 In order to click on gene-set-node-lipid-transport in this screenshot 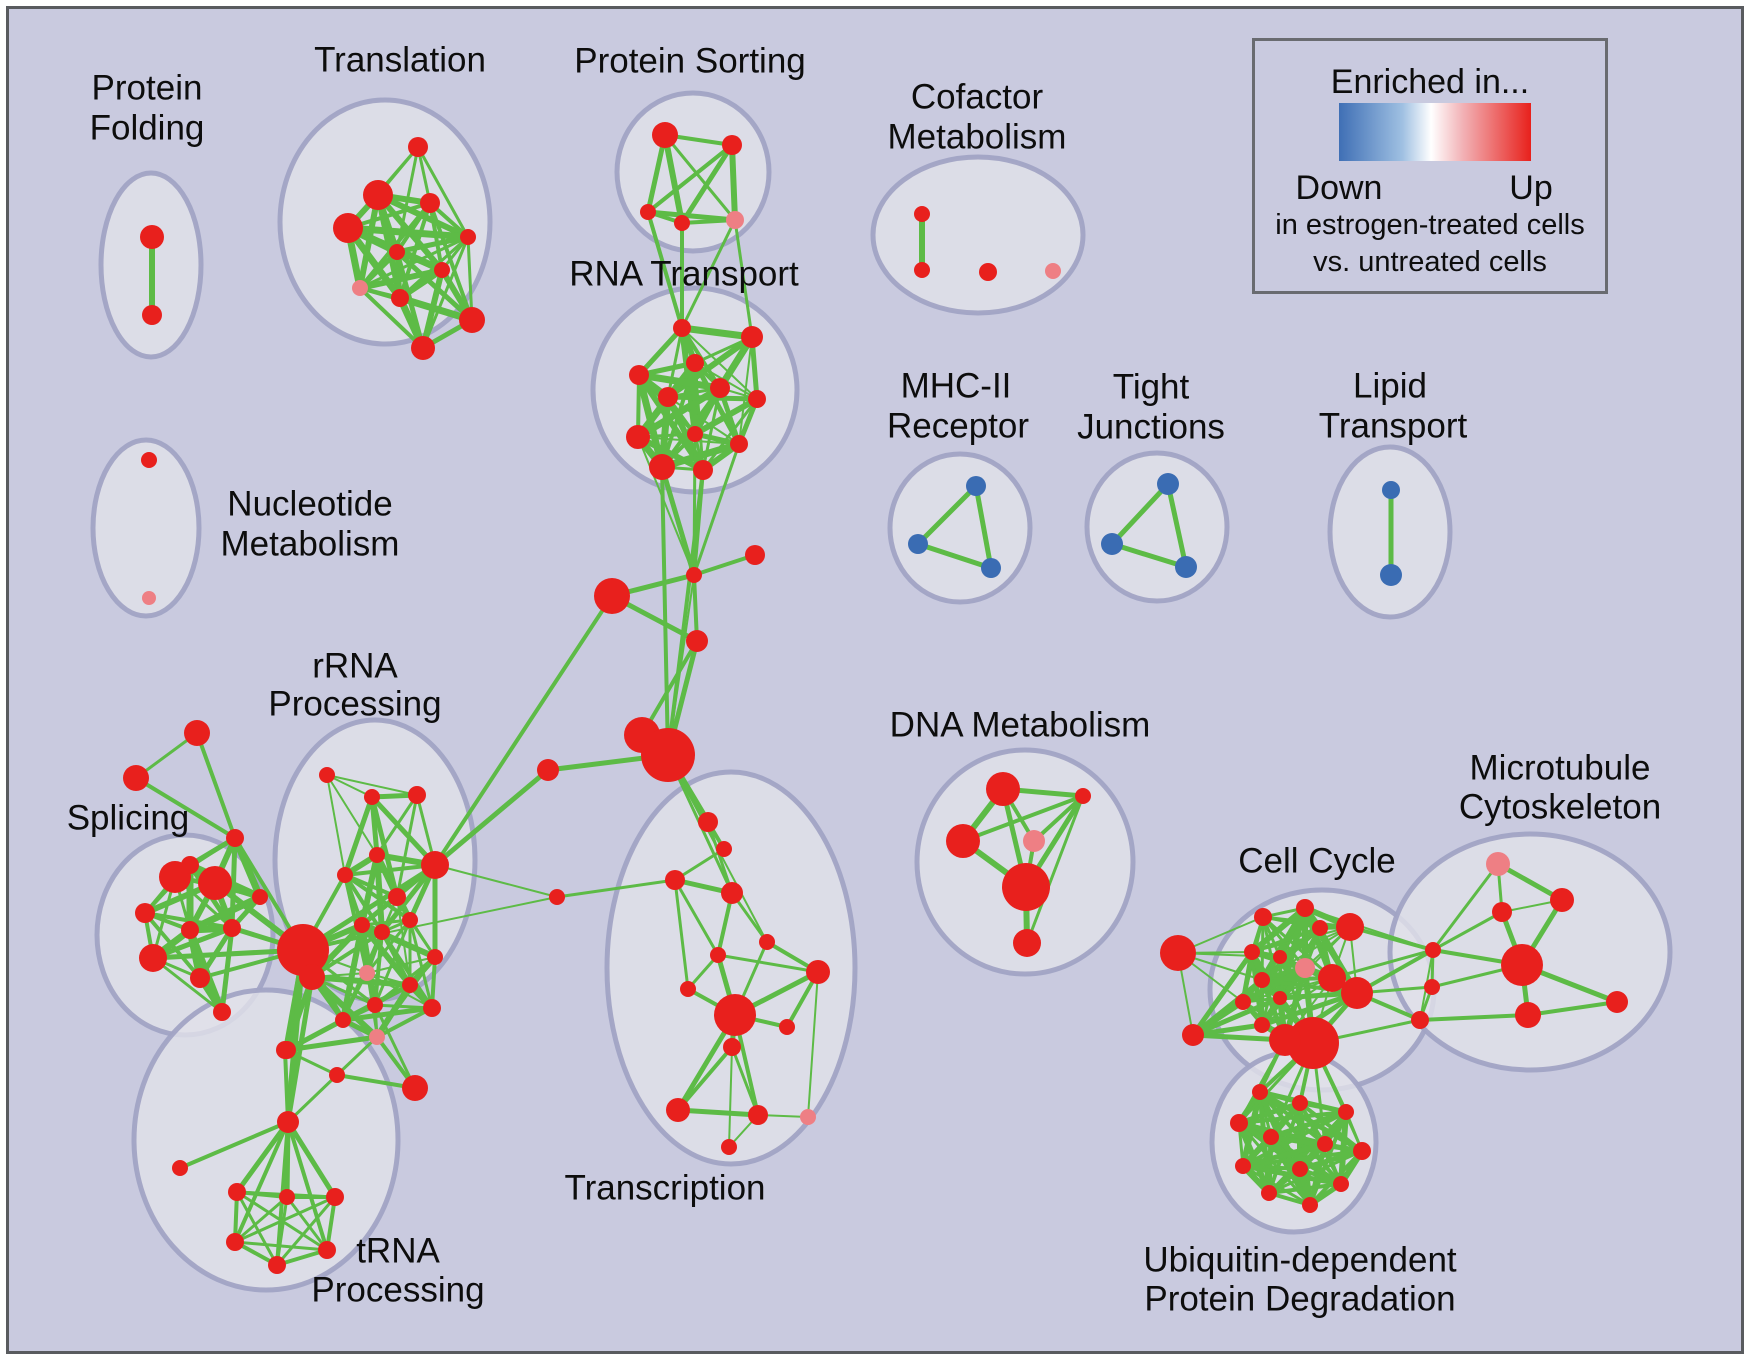, I will do `click(1391, 490)`.